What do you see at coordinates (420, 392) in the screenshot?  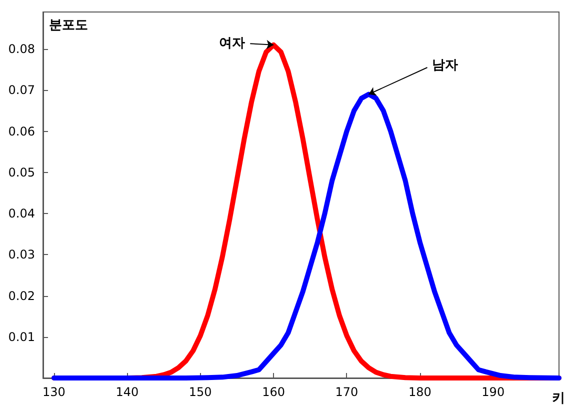 I see `x-tick-label: 180` at bounding box center [420, 392].